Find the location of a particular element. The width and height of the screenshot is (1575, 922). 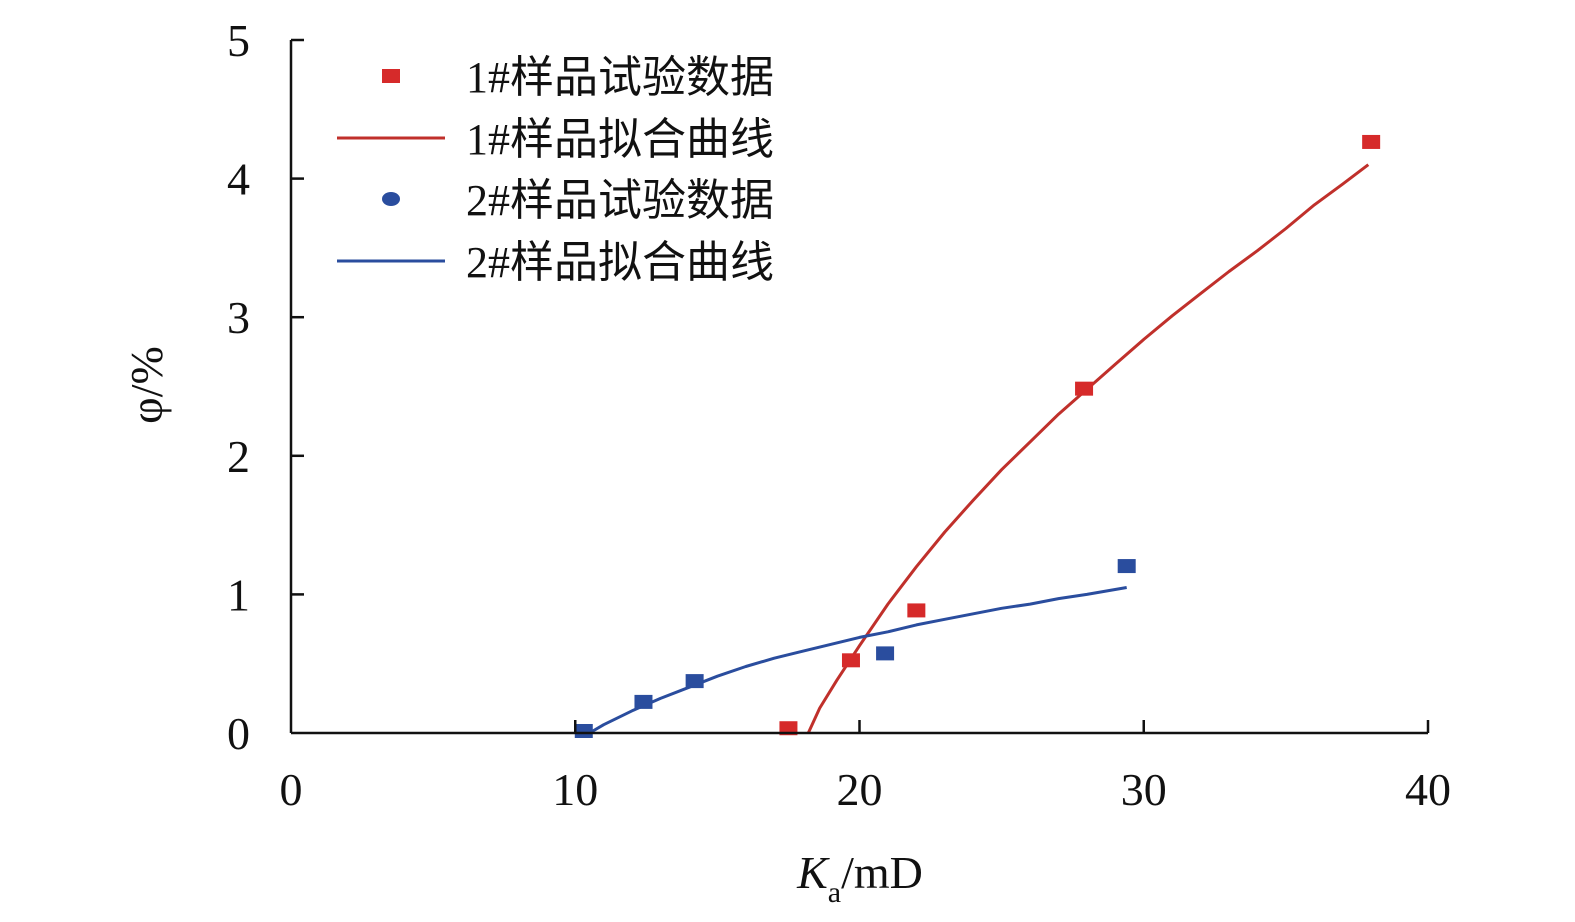

series-4-fit-curve is located at coordinates (857, 660).